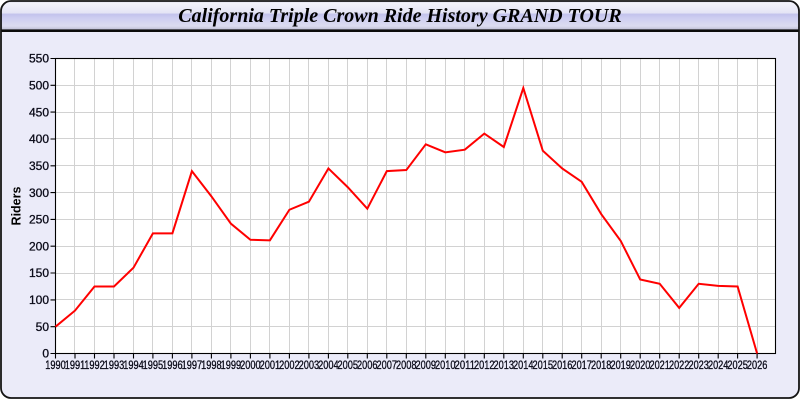  What do you see at coordinates (39, 139) in the screenshot?
I see `svg-text: 400` at bounding box center [39, 139].